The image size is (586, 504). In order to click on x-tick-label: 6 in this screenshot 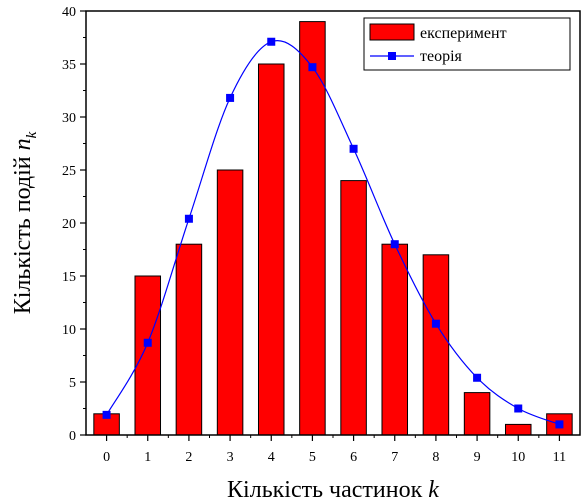, I will do `click(353, 457)`.